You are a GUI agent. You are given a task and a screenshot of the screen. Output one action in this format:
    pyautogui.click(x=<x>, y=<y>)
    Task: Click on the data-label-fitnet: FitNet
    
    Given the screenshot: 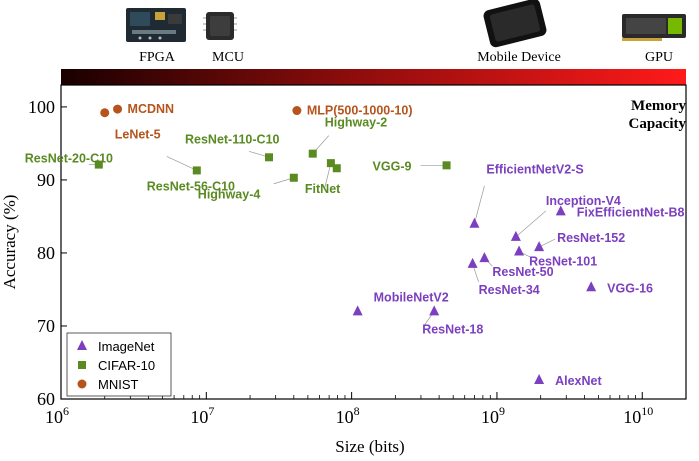 What is the action you would take?
    pyautogui.click(x=323, y=189)
    